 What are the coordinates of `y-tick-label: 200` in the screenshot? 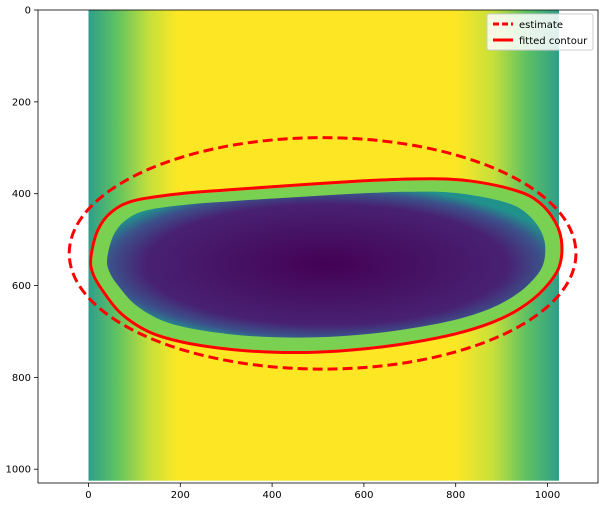 It's located at (21, 102).